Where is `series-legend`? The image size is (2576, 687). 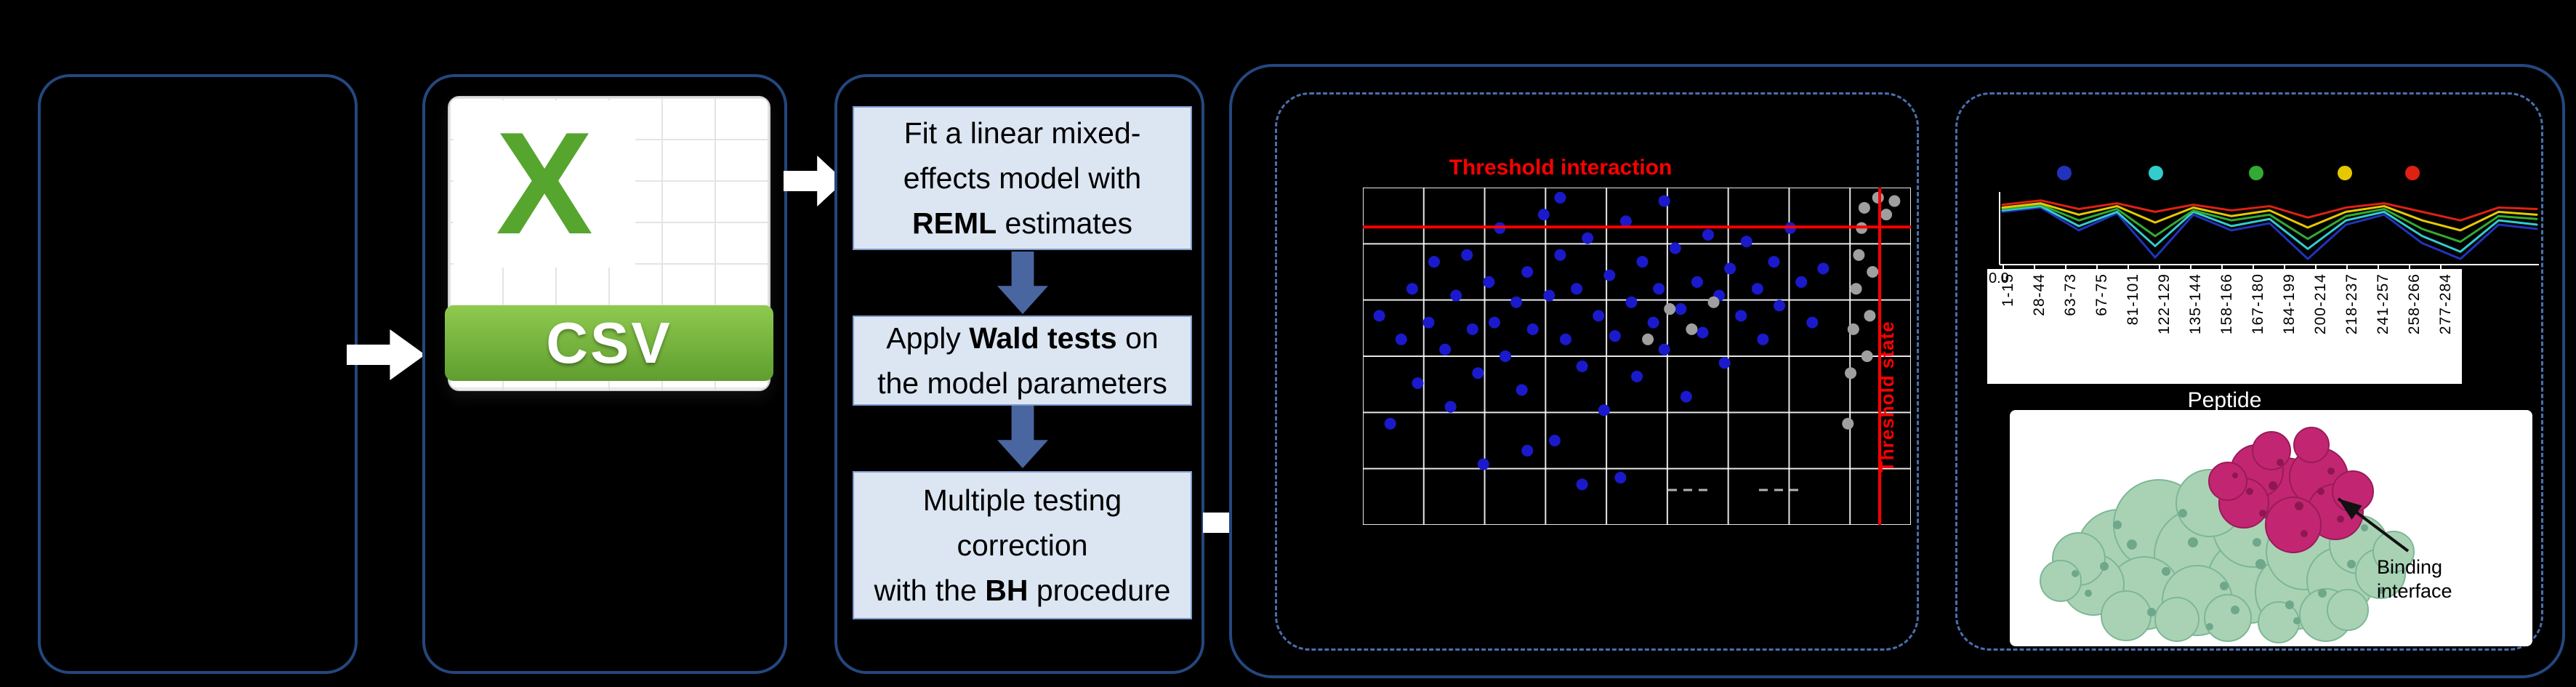
series-legend is located at coordinates (2249, 142).